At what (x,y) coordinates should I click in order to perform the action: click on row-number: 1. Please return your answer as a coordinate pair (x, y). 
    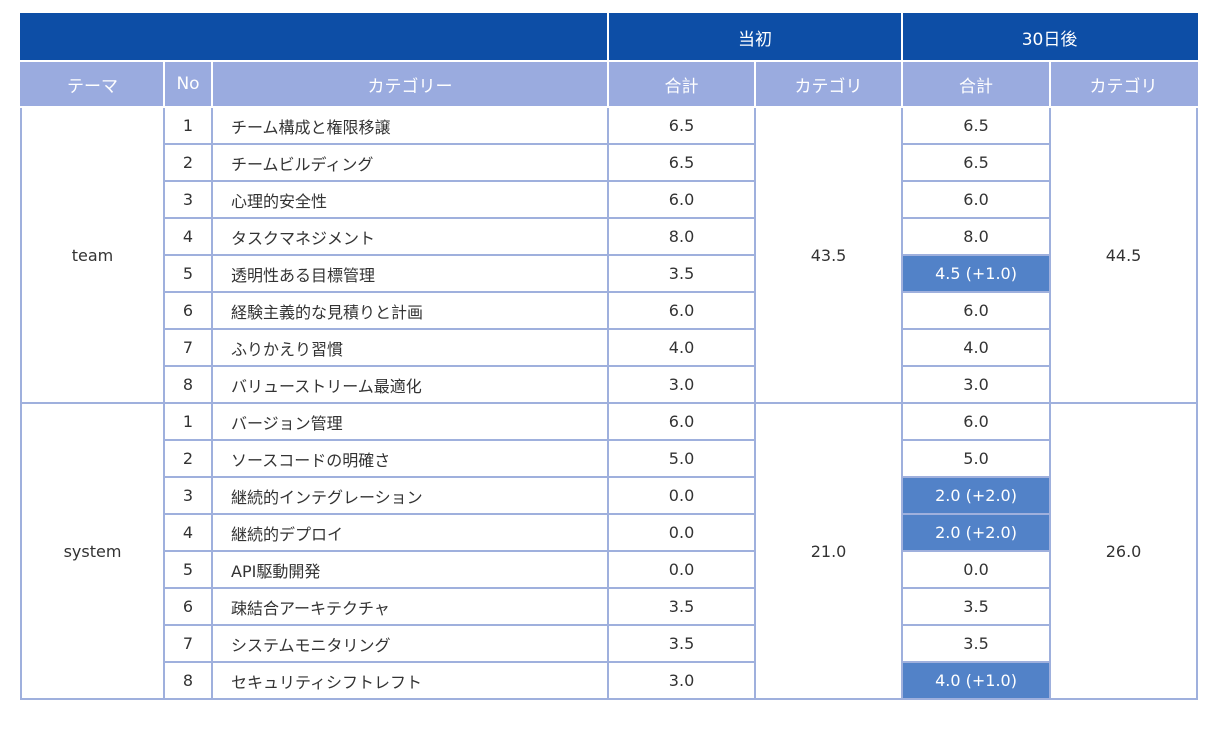
    Looking at the image, I should click on (188, 421).